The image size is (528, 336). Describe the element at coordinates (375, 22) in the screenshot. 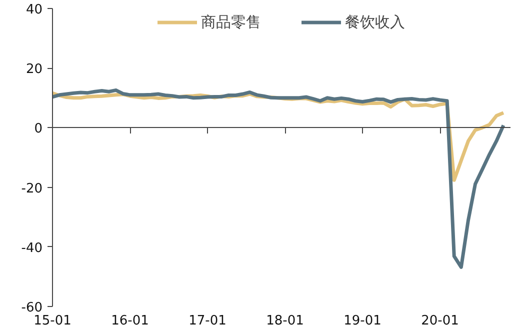

I see `legend-label: 餐饮收入` at that location.